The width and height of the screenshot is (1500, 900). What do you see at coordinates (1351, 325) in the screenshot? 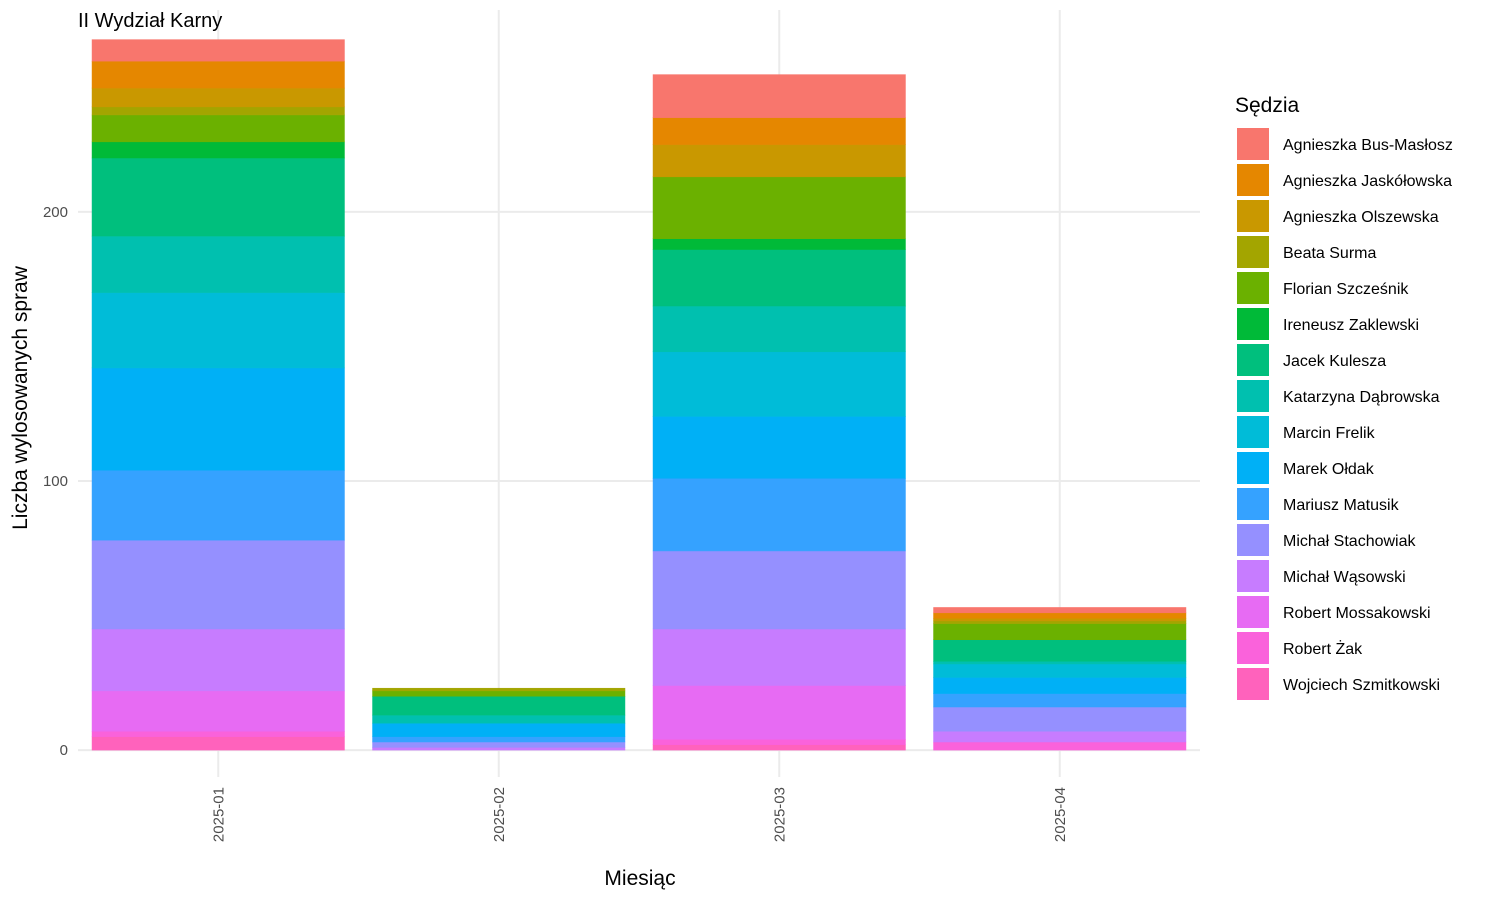
I see `legend-label: Ireneusz Zaklewski` at bounding box center [1351, 325].